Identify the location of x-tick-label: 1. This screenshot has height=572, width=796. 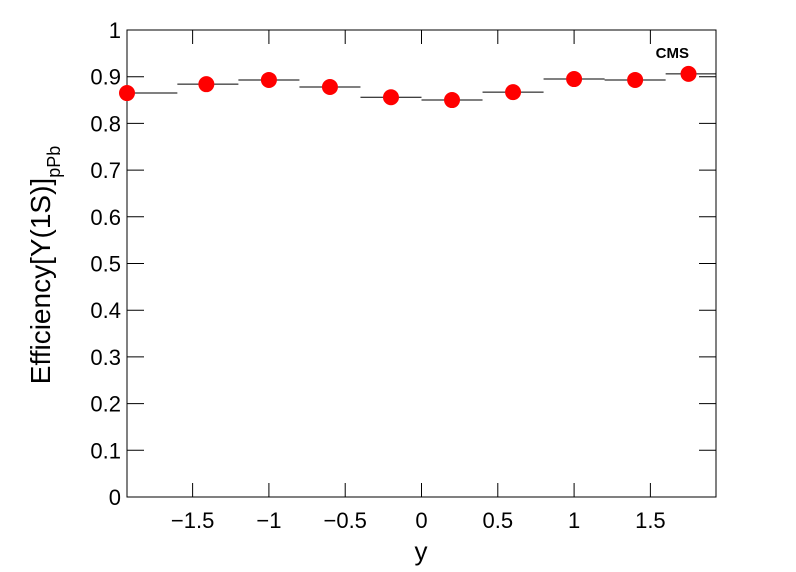
(574, 520).